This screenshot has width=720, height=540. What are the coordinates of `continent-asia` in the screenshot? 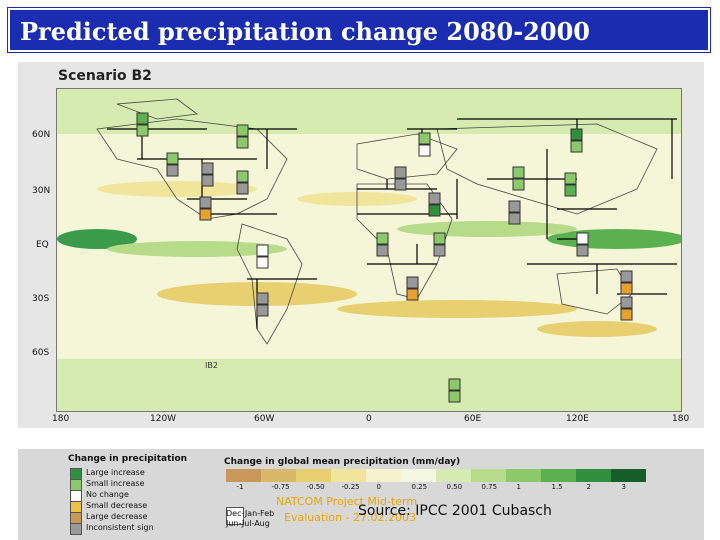 It's located at (547, 169).